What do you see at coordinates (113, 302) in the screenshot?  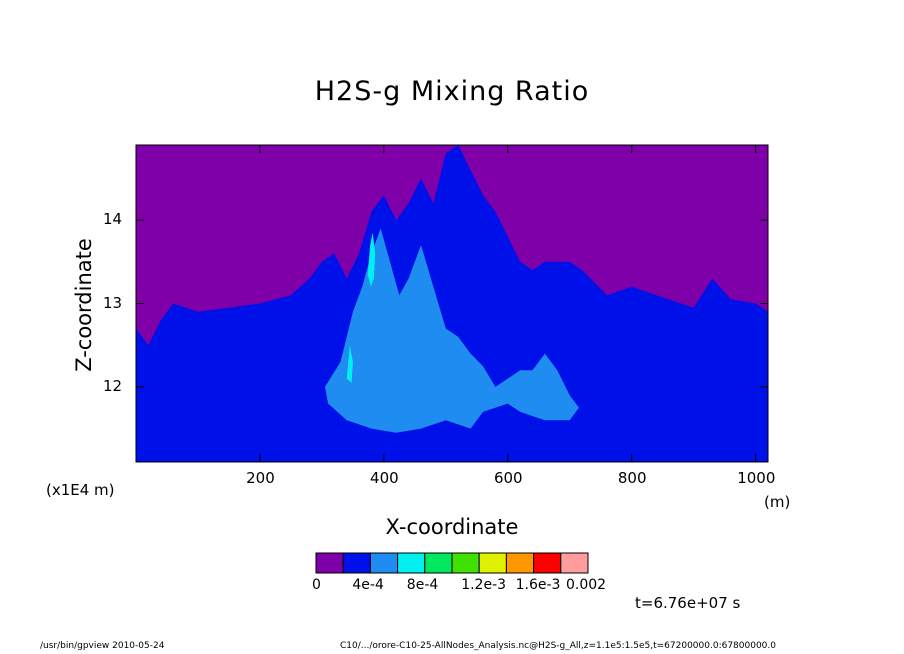 I see `y-tick-label: 13` at bounding box center [113, 302].